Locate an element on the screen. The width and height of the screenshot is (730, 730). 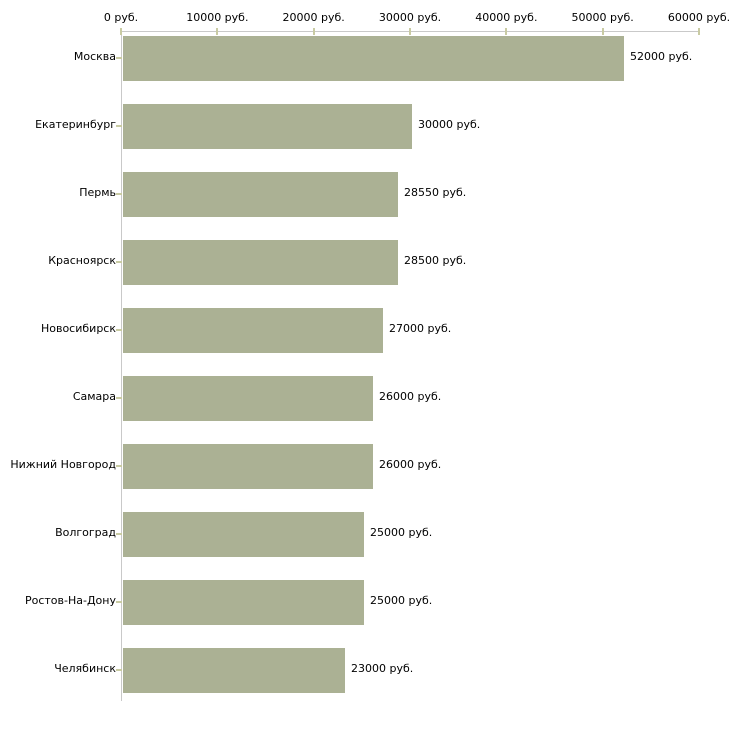
category-label: Волгоград is located at coordinates (85, 532).